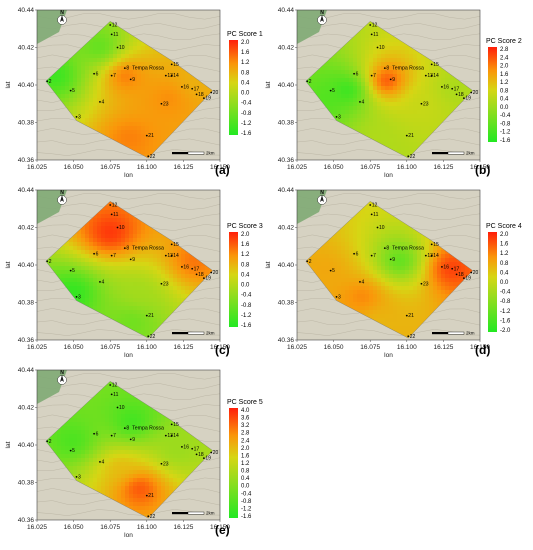  Describe the element at coordinates (176, 436) in the screenshot. I see `sample-point-label: 14` at that location.